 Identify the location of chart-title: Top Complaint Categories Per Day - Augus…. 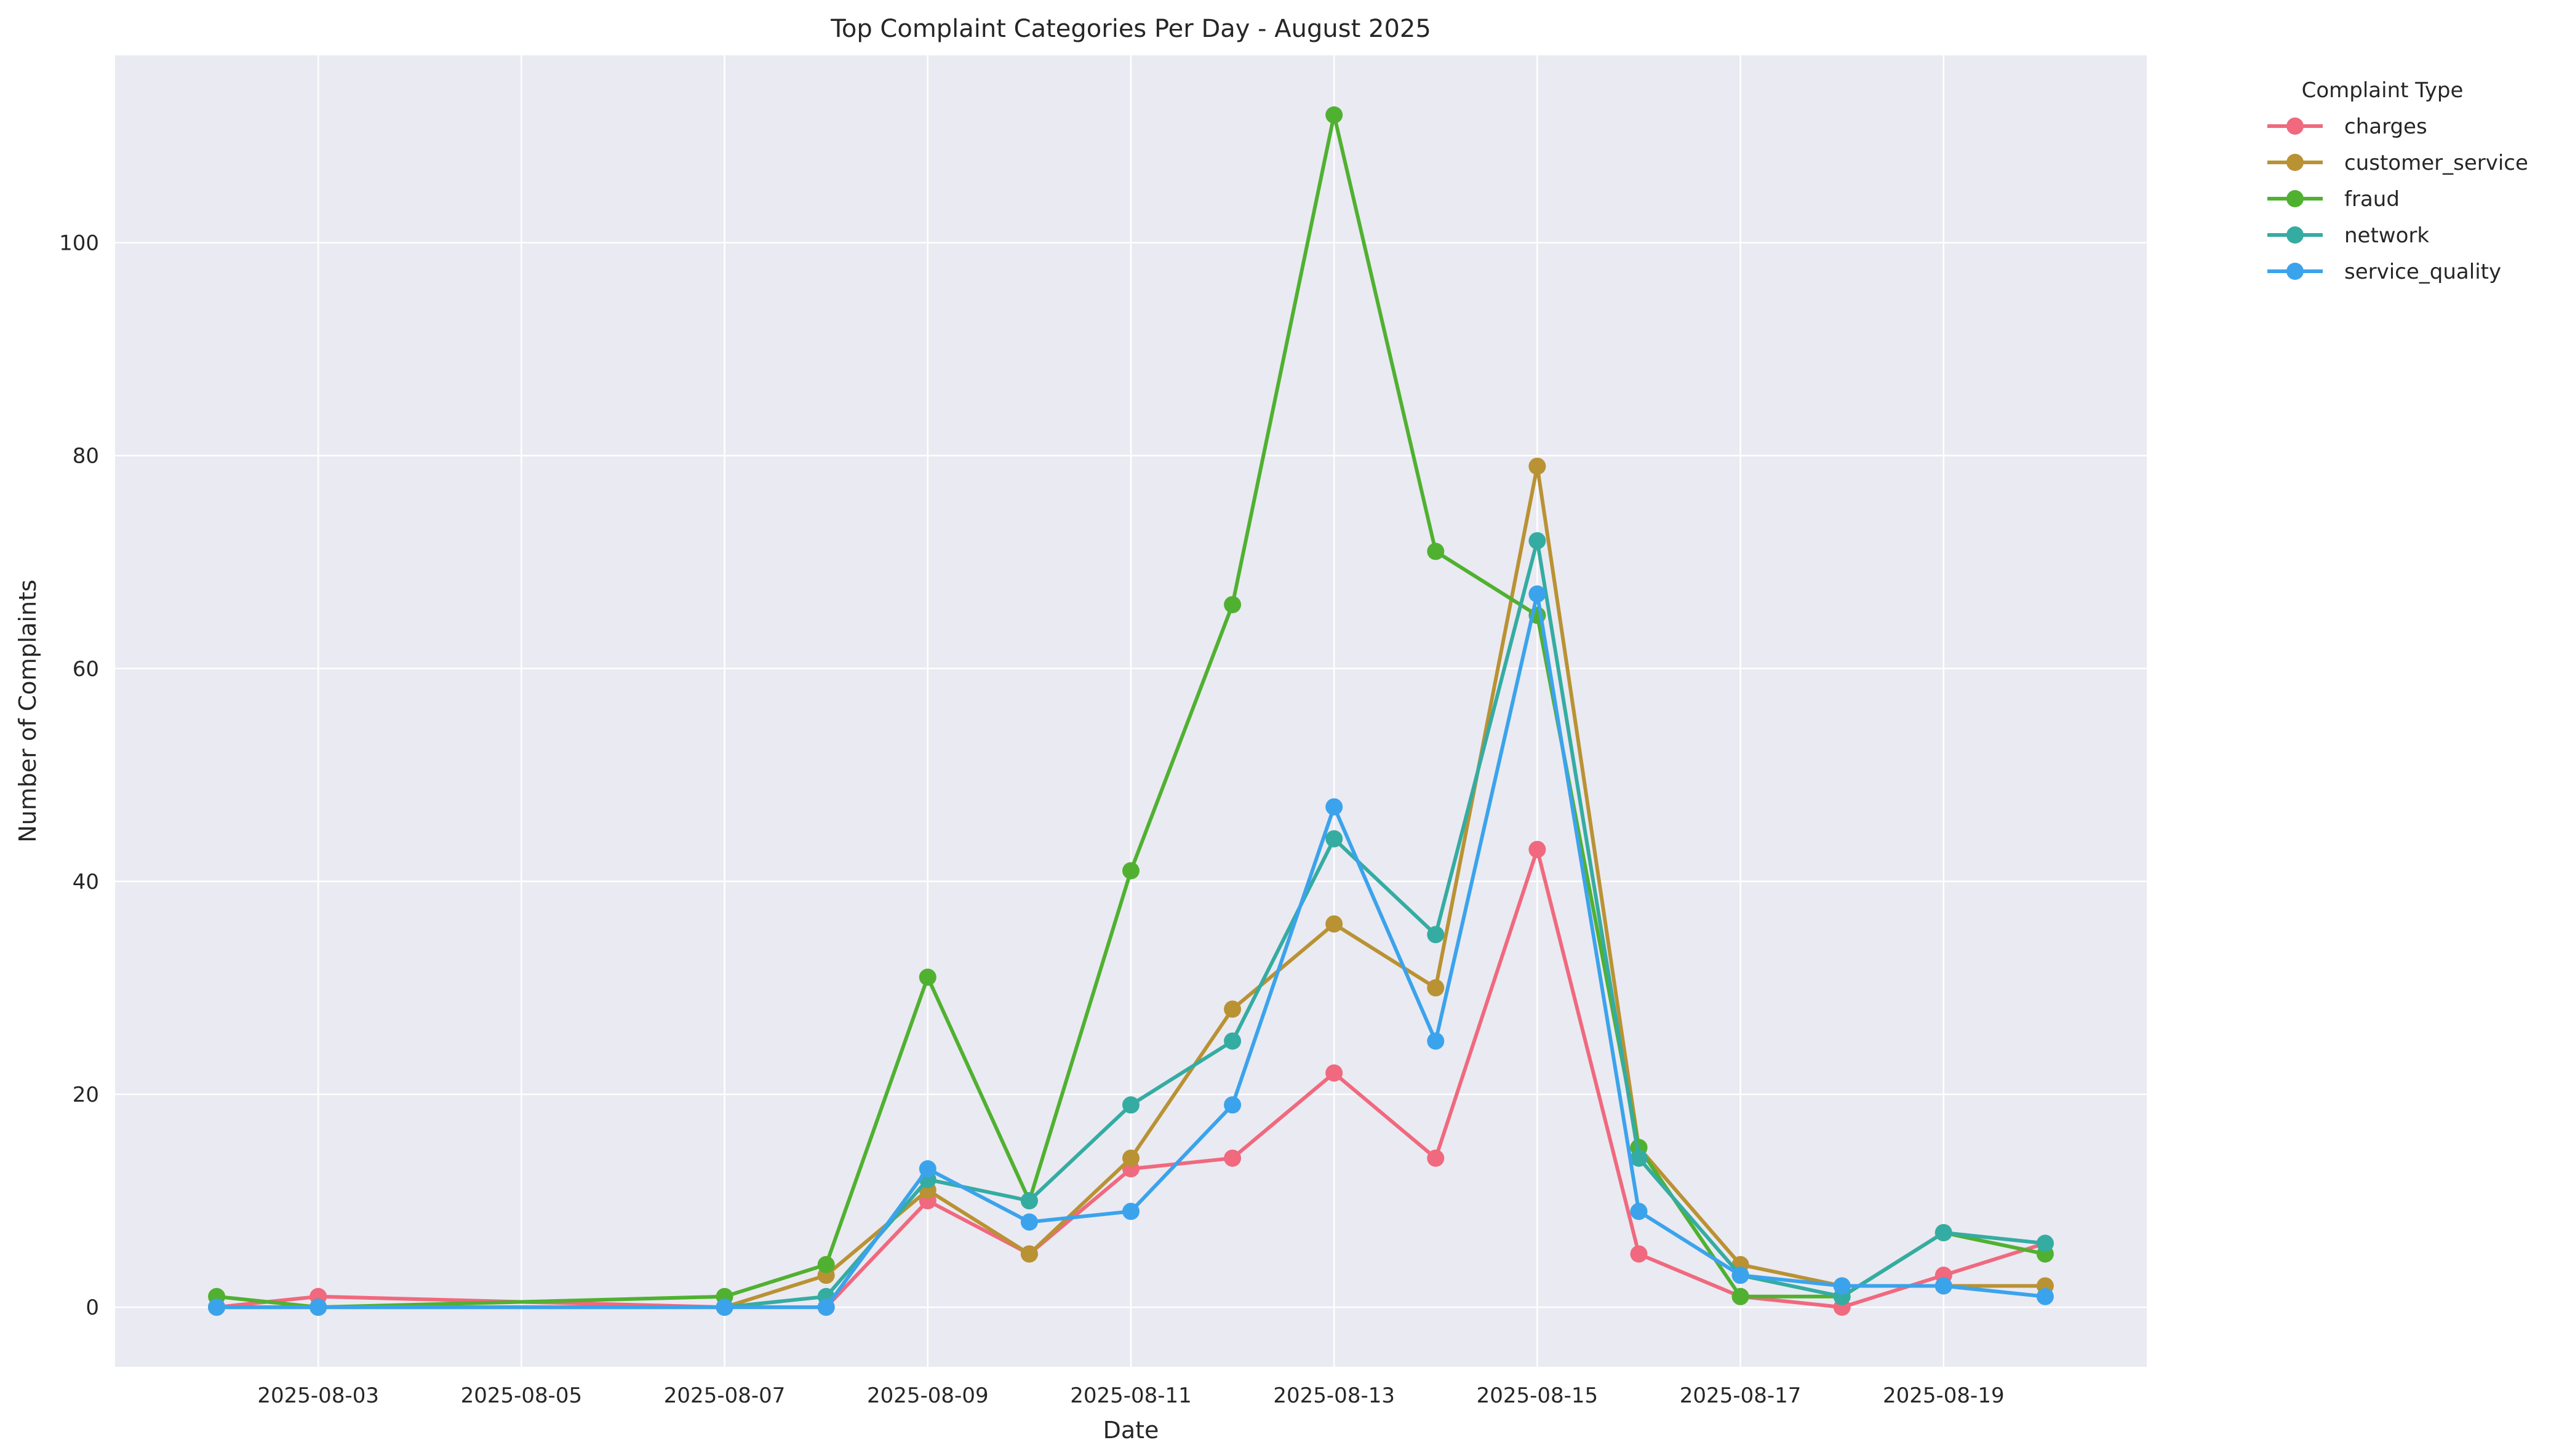
(1130, 29).